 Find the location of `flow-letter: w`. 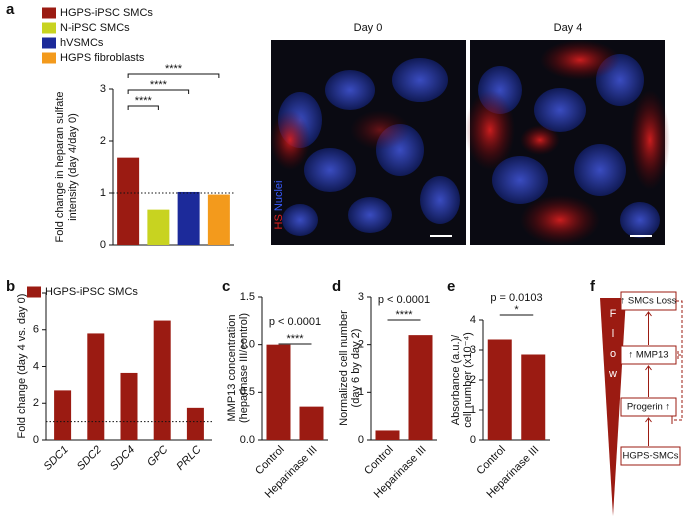

flow-letter: w is located at coordinates (612, 374).